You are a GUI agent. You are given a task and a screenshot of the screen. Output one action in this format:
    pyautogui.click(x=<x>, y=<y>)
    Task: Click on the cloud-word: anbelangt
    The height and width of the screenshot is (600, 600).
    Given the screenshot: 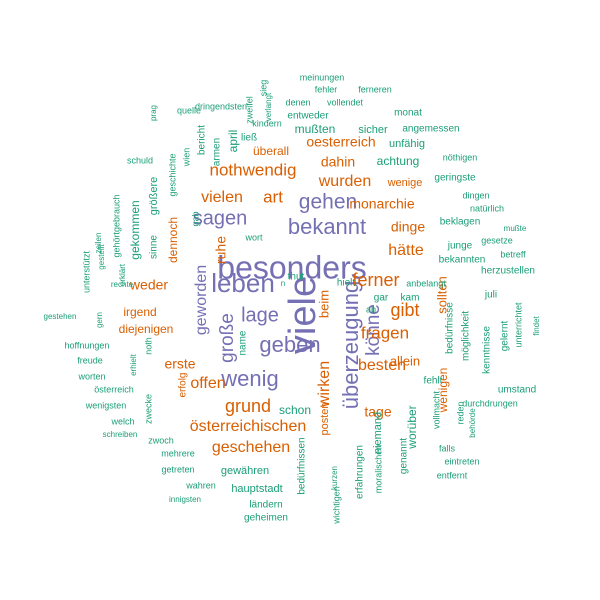 What is the action you would take?
    pyautogui.click(x=426, y=283)
    